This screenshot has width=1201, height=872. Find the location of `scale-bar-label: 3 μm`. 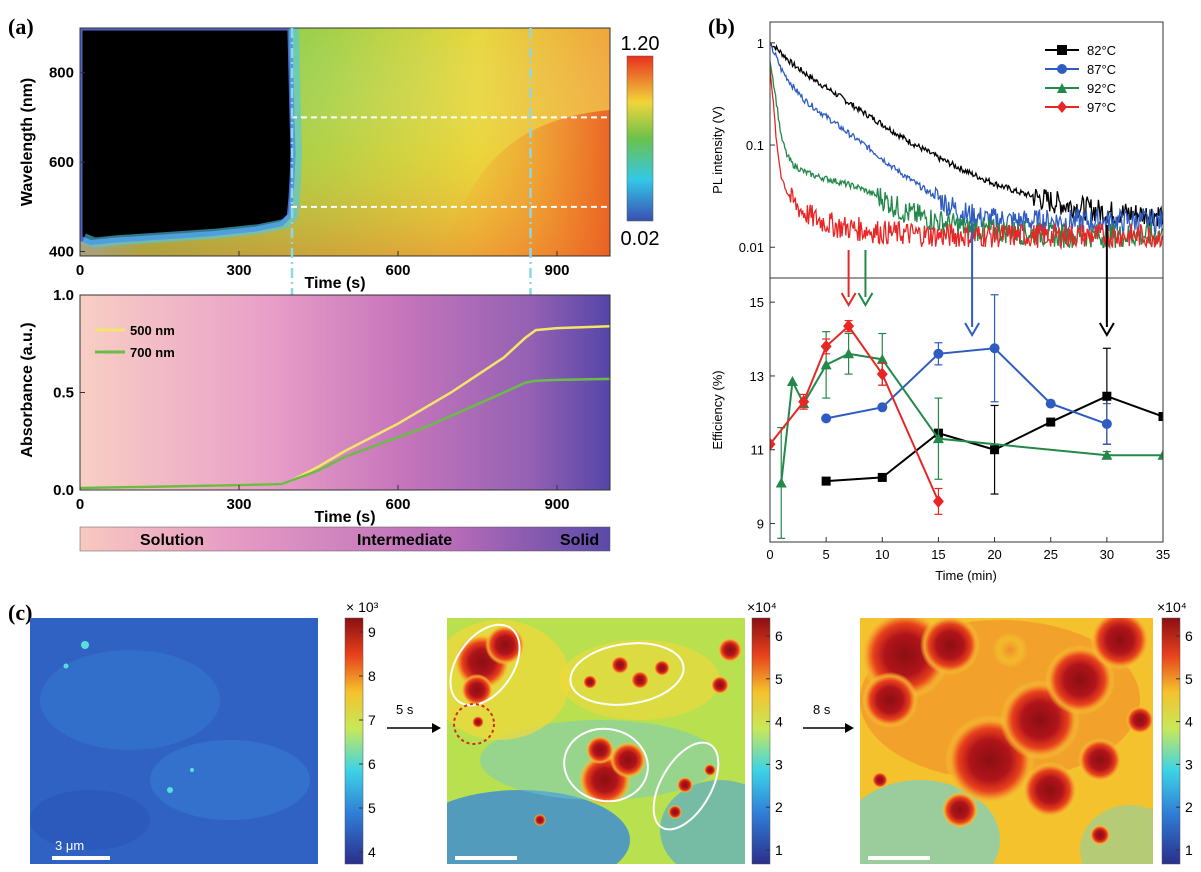

scale-bar-label: 3 μm is located at coordinates (69, 845).